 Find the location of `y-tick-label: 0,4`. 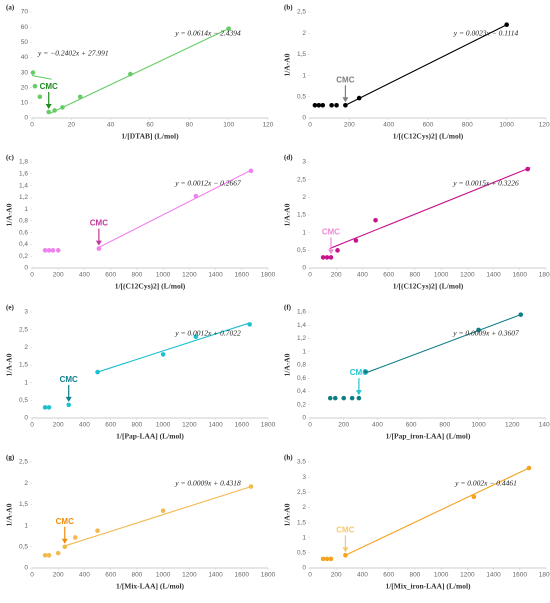

y-tick-label: 0,4 is located at coordinates (23, 244).